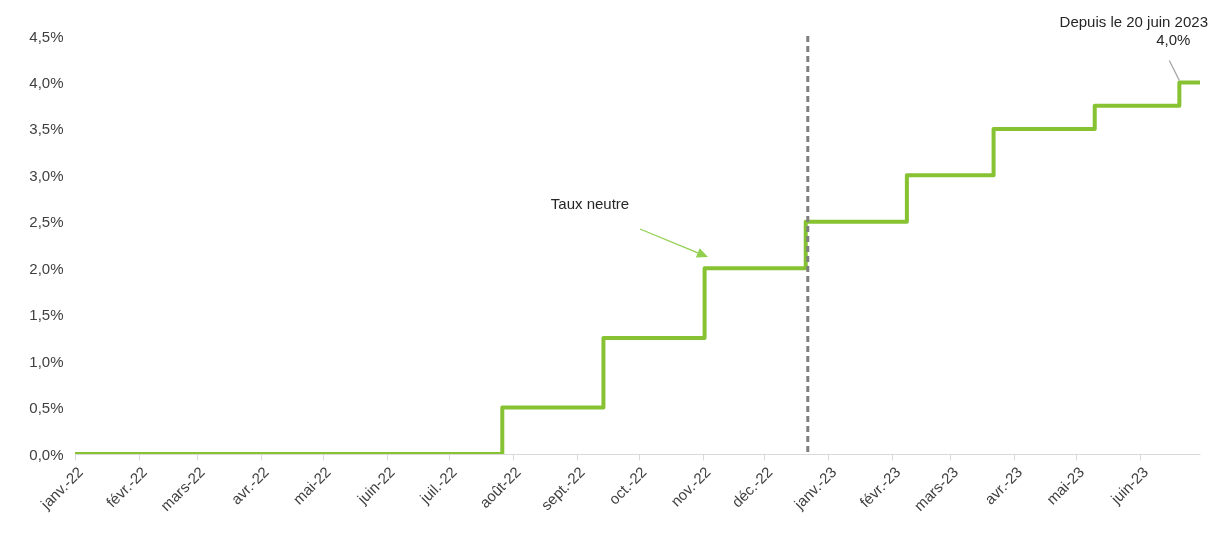  Describe the element at coordinates (1133, 21) in the screenshot. I see `text: Depuis le 20 juin 2023` at that location.